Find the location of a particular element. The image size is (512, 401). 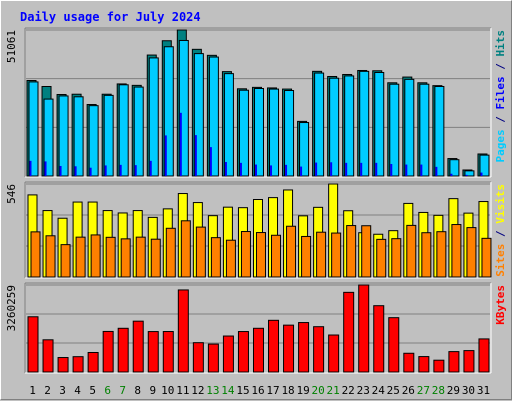

x-tick-label-day-23: 23 is located at coordinates (363, 390).